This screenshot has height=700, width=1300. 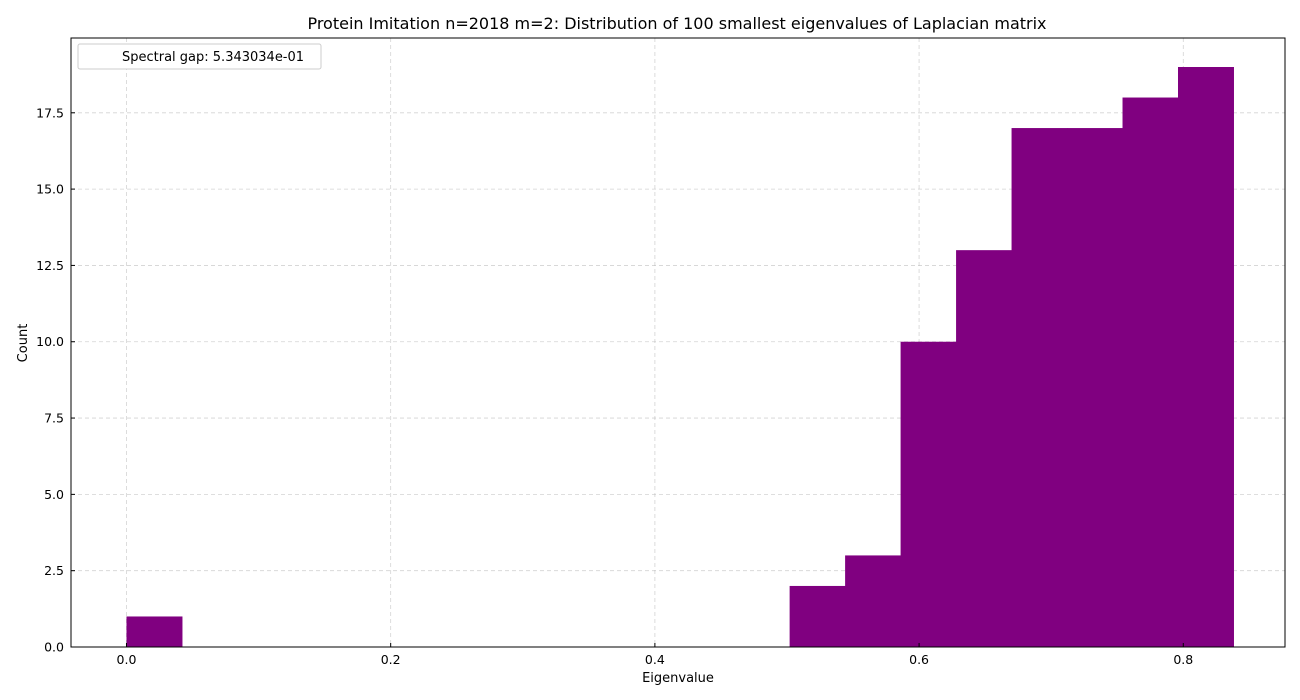 I want to click on x-tick-label: 0.6, so click(x=919, y=659).